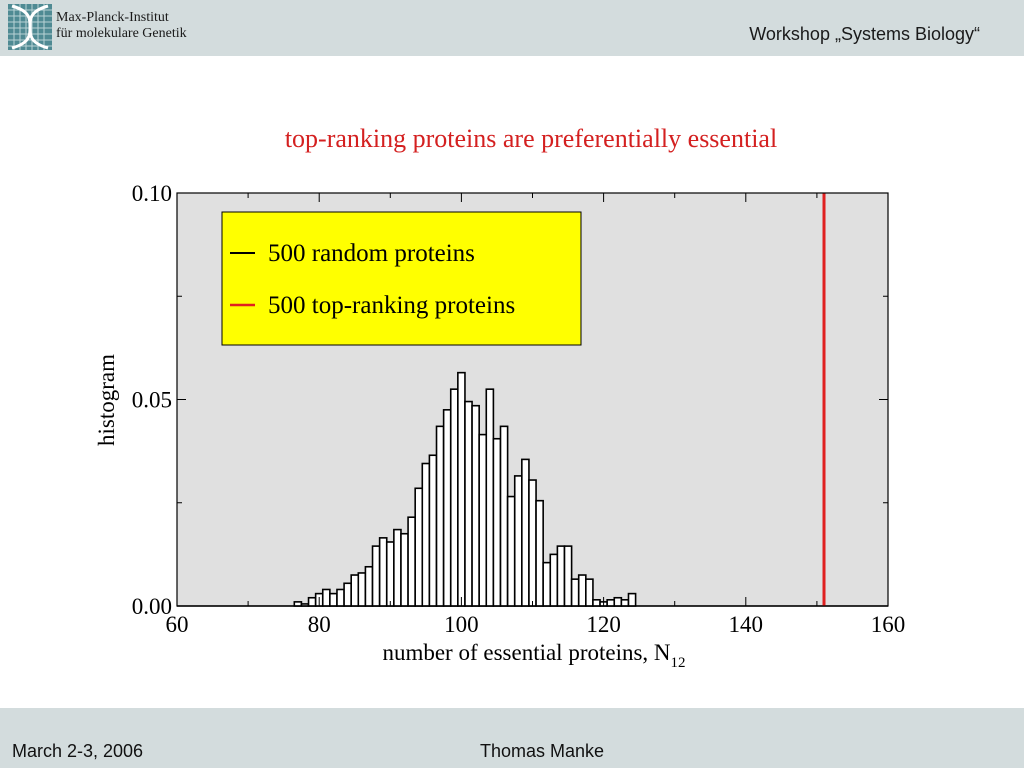  I want to click on footer-date: March 2-3, 2006, so click(78, 751).